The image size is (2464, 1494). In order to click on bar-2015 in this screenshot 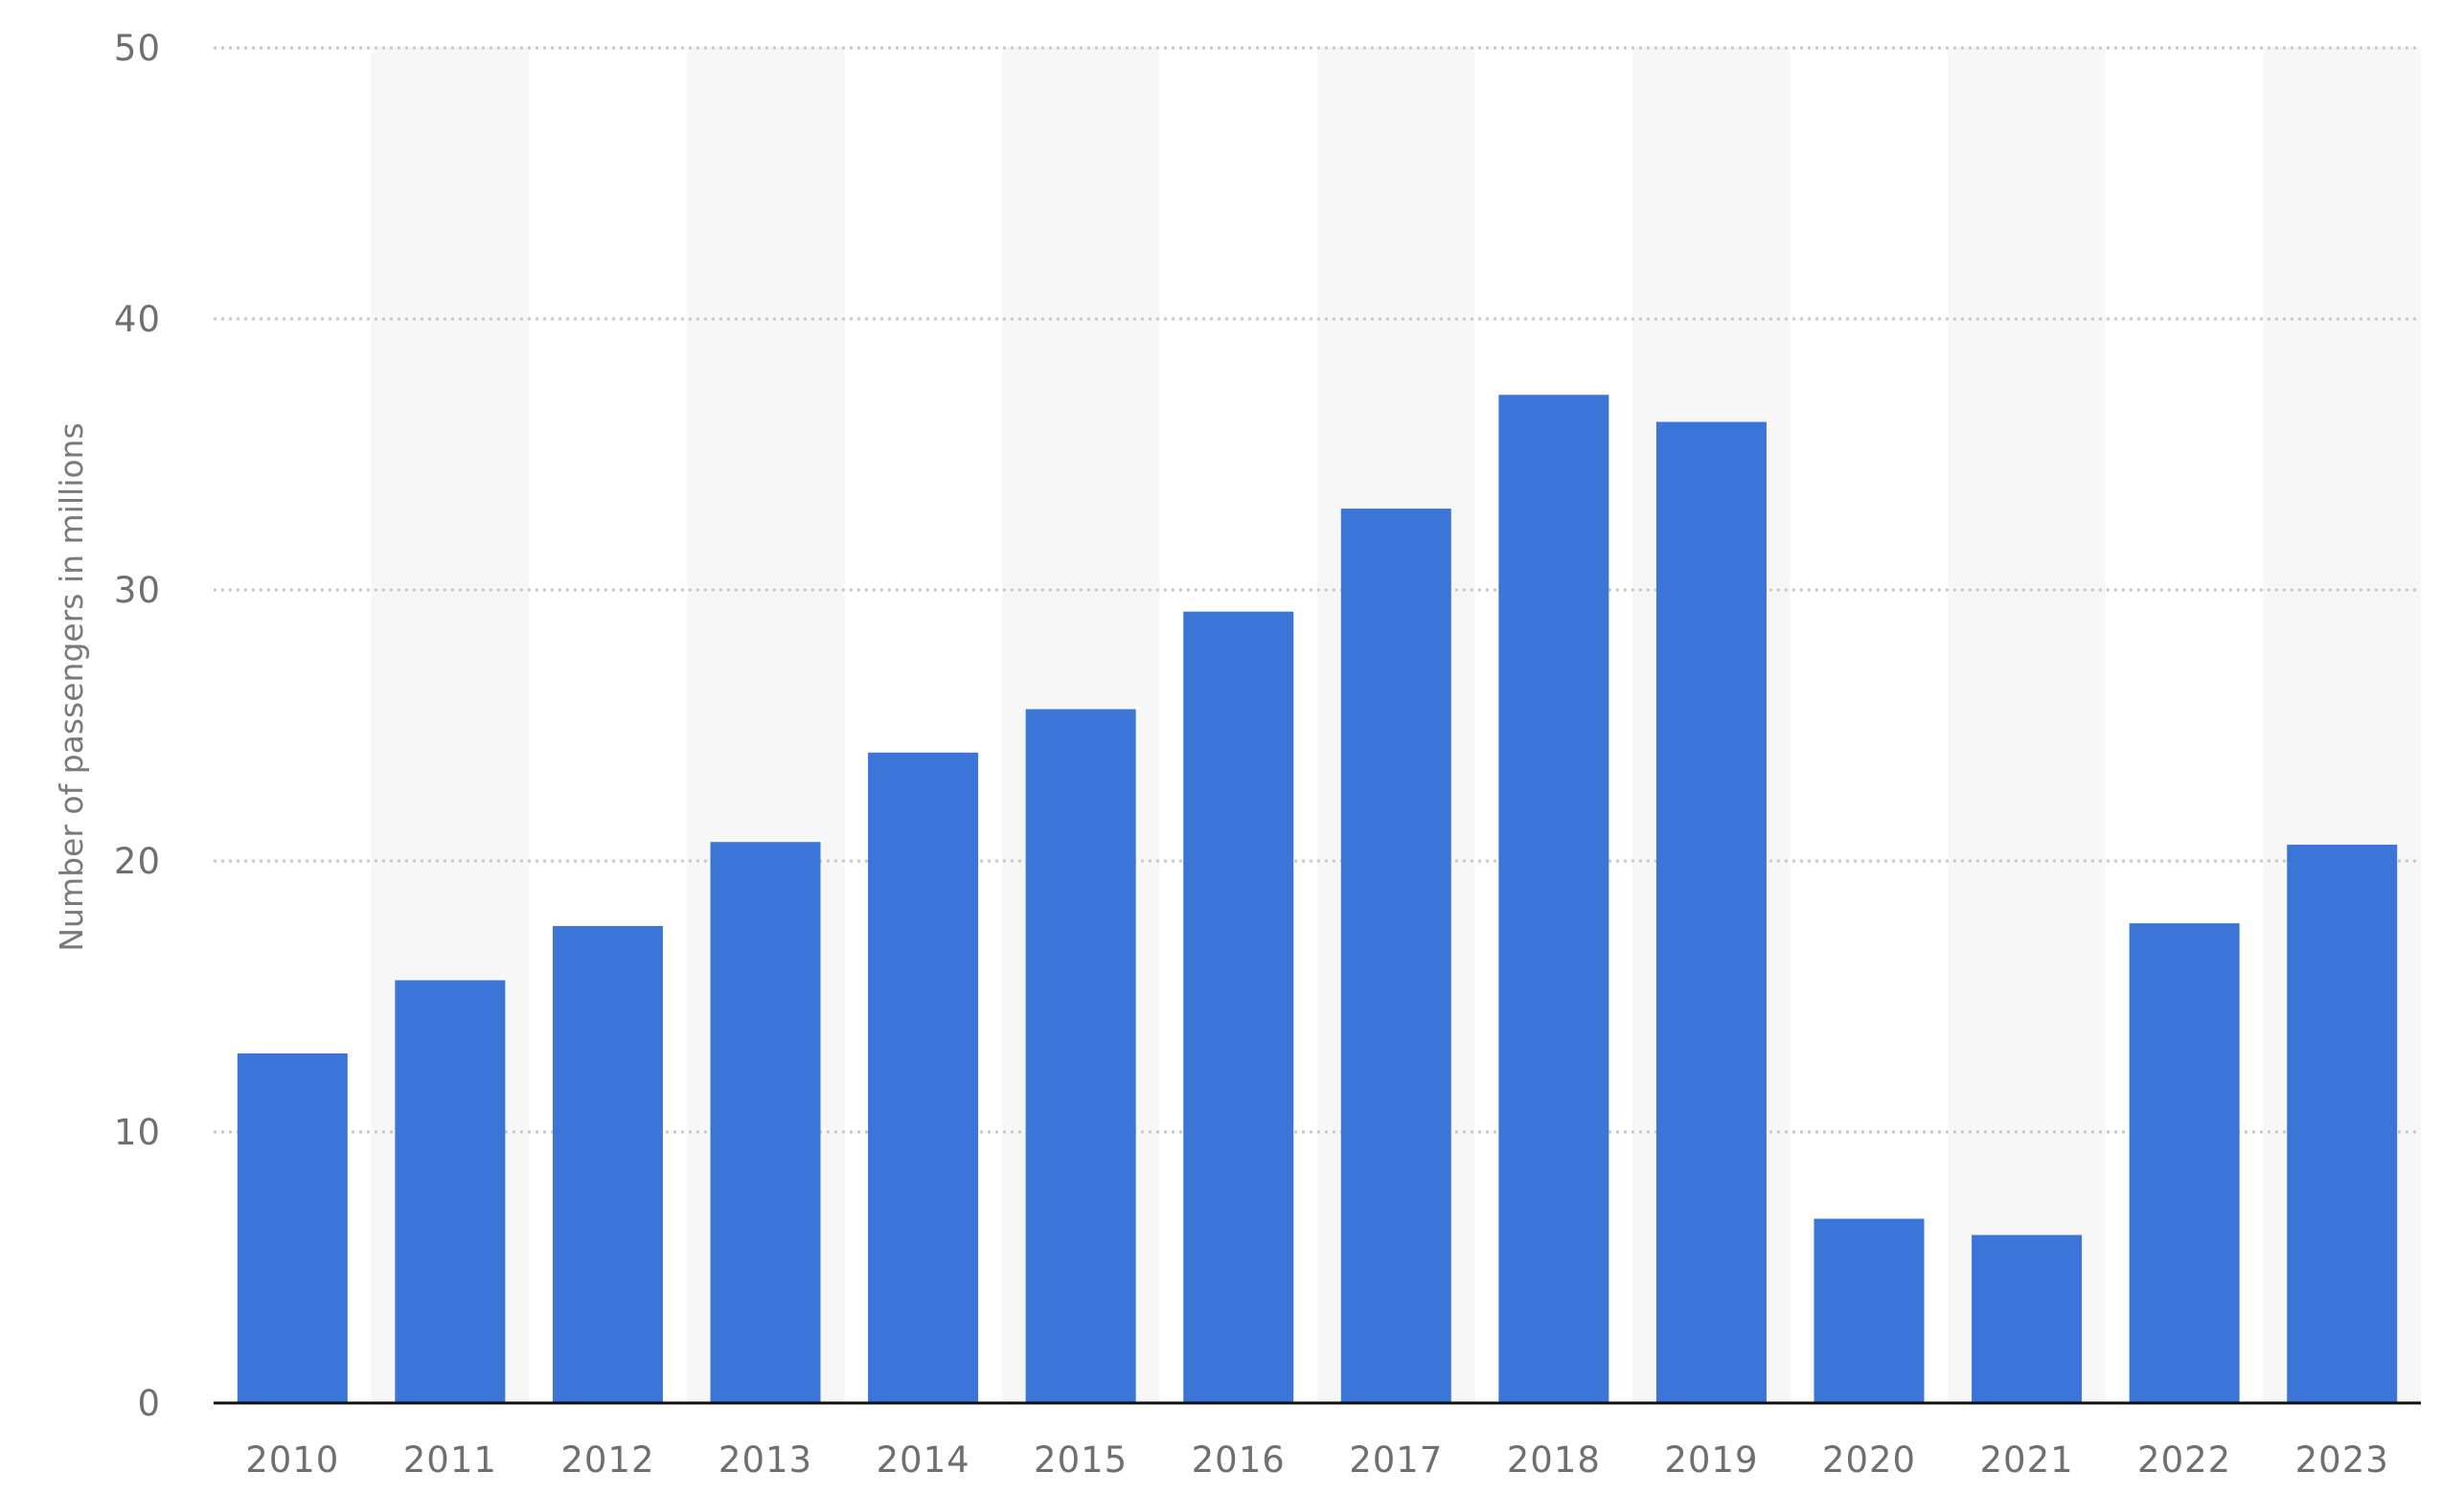, I will do `click(1080, 1056)`.